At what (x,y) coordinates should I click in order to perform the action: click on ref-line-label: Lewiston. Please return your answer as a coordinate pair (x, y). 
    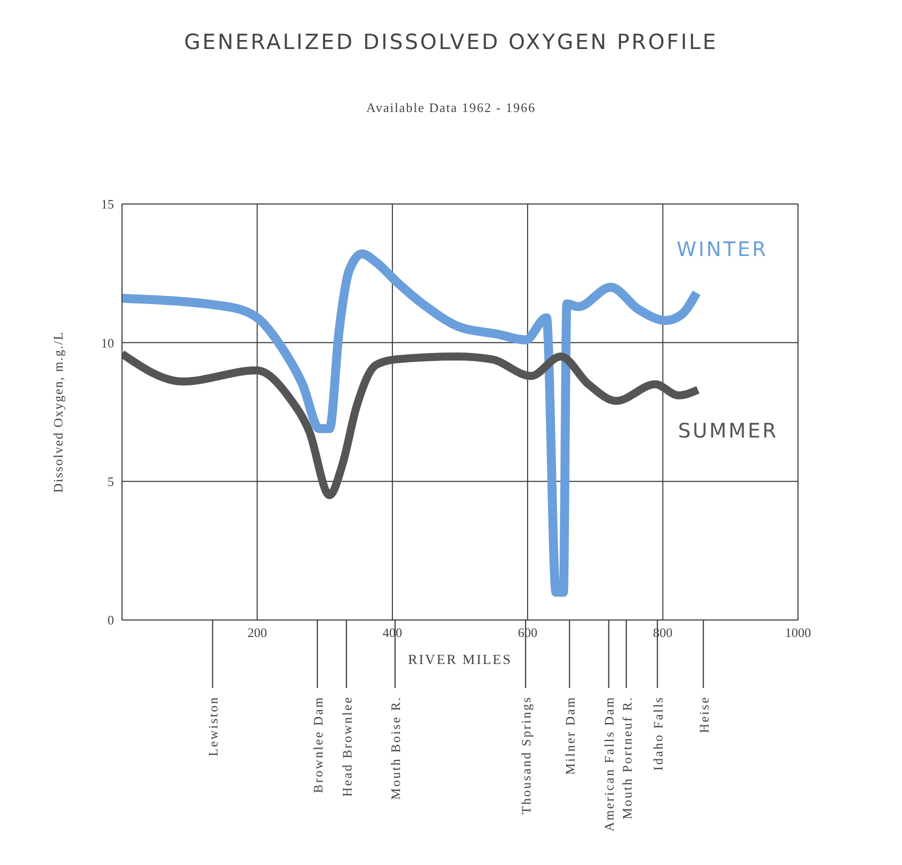
    Looking at the image, I should click on (213, 726).